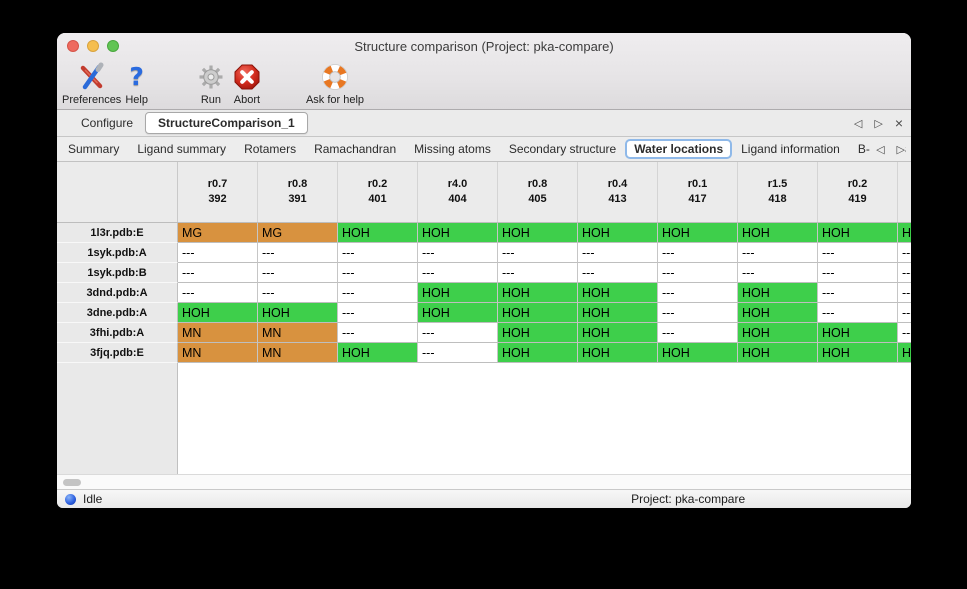  What do you see at coordinates (858, 123) in the screenshot?
I see `tab-scroll-left-icon: ◁` at bounding box center [858, 123].